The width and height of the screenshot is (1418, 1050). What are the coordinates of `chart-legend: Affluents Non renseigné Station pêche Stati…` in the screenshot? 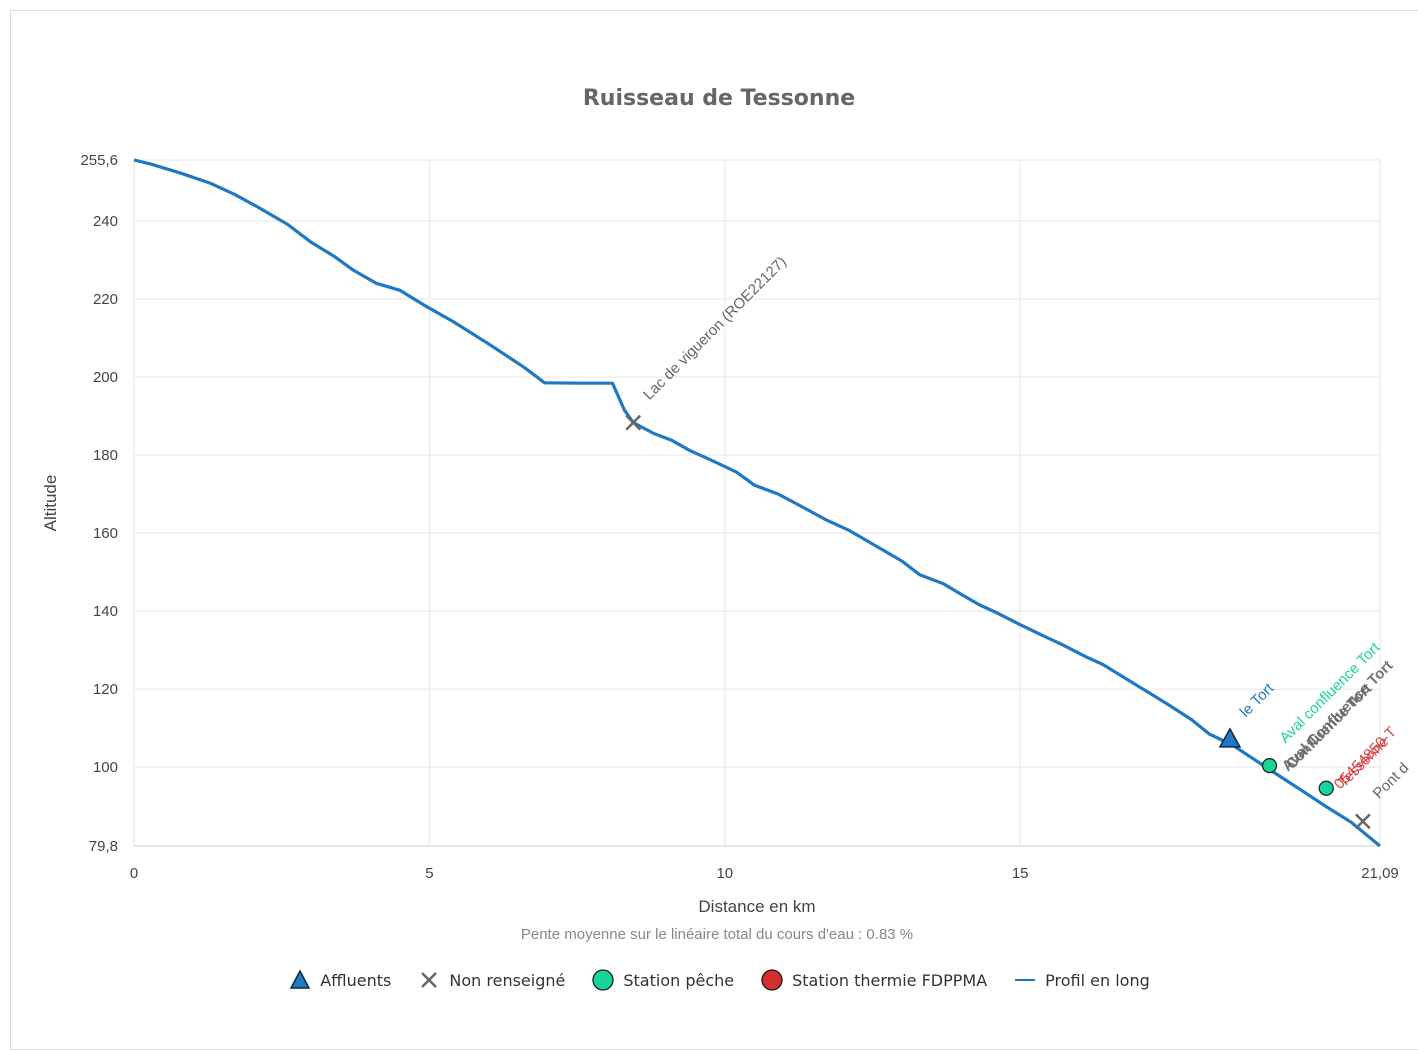 It's located at (709, 980).